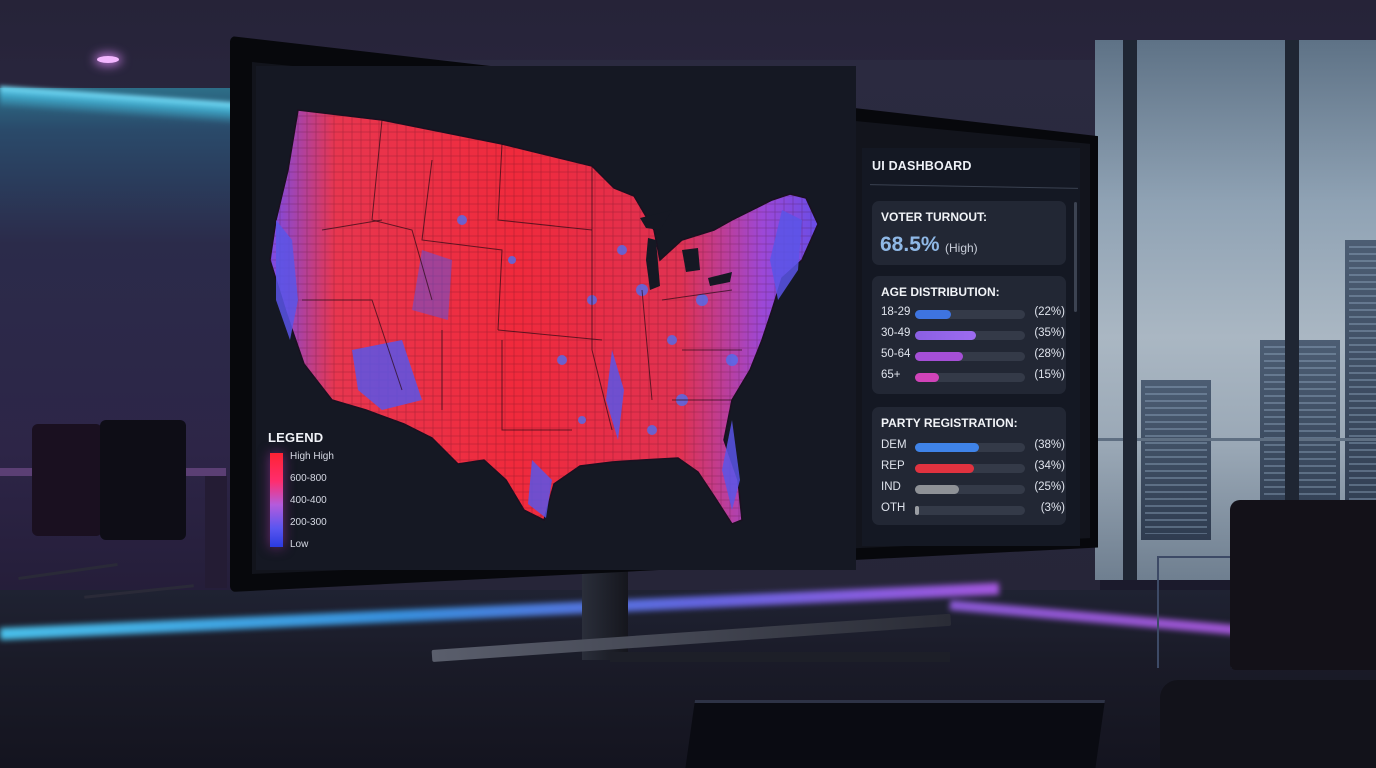 This screenshot has height=768, width=1376. Describe the element at coordinates (108, 59) in the screenshot. I see `ceiling-light` at that location.